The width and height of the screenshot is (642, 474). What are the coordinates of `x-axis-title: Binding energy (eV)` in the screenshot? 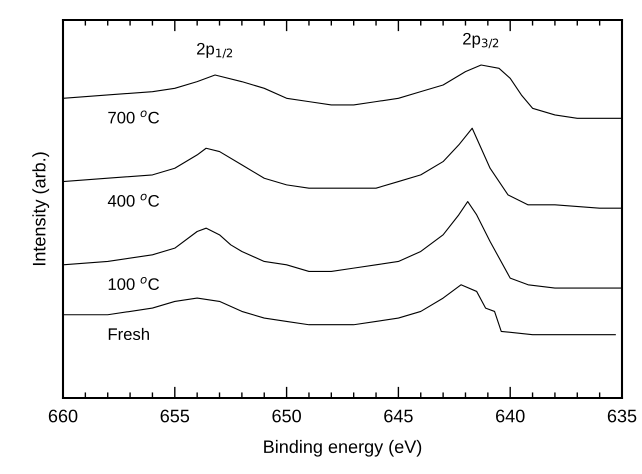 It's located at (343, 448).